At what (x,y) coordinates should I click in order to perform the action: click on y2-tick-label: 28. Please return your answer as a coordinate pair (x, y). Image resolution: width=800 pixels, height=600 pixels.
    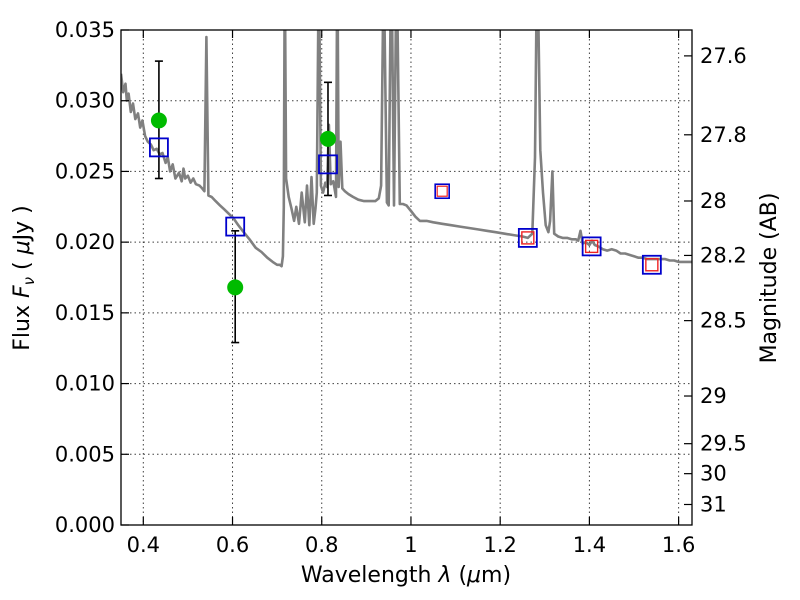
    Looking at the image, I should click on (713, 201).